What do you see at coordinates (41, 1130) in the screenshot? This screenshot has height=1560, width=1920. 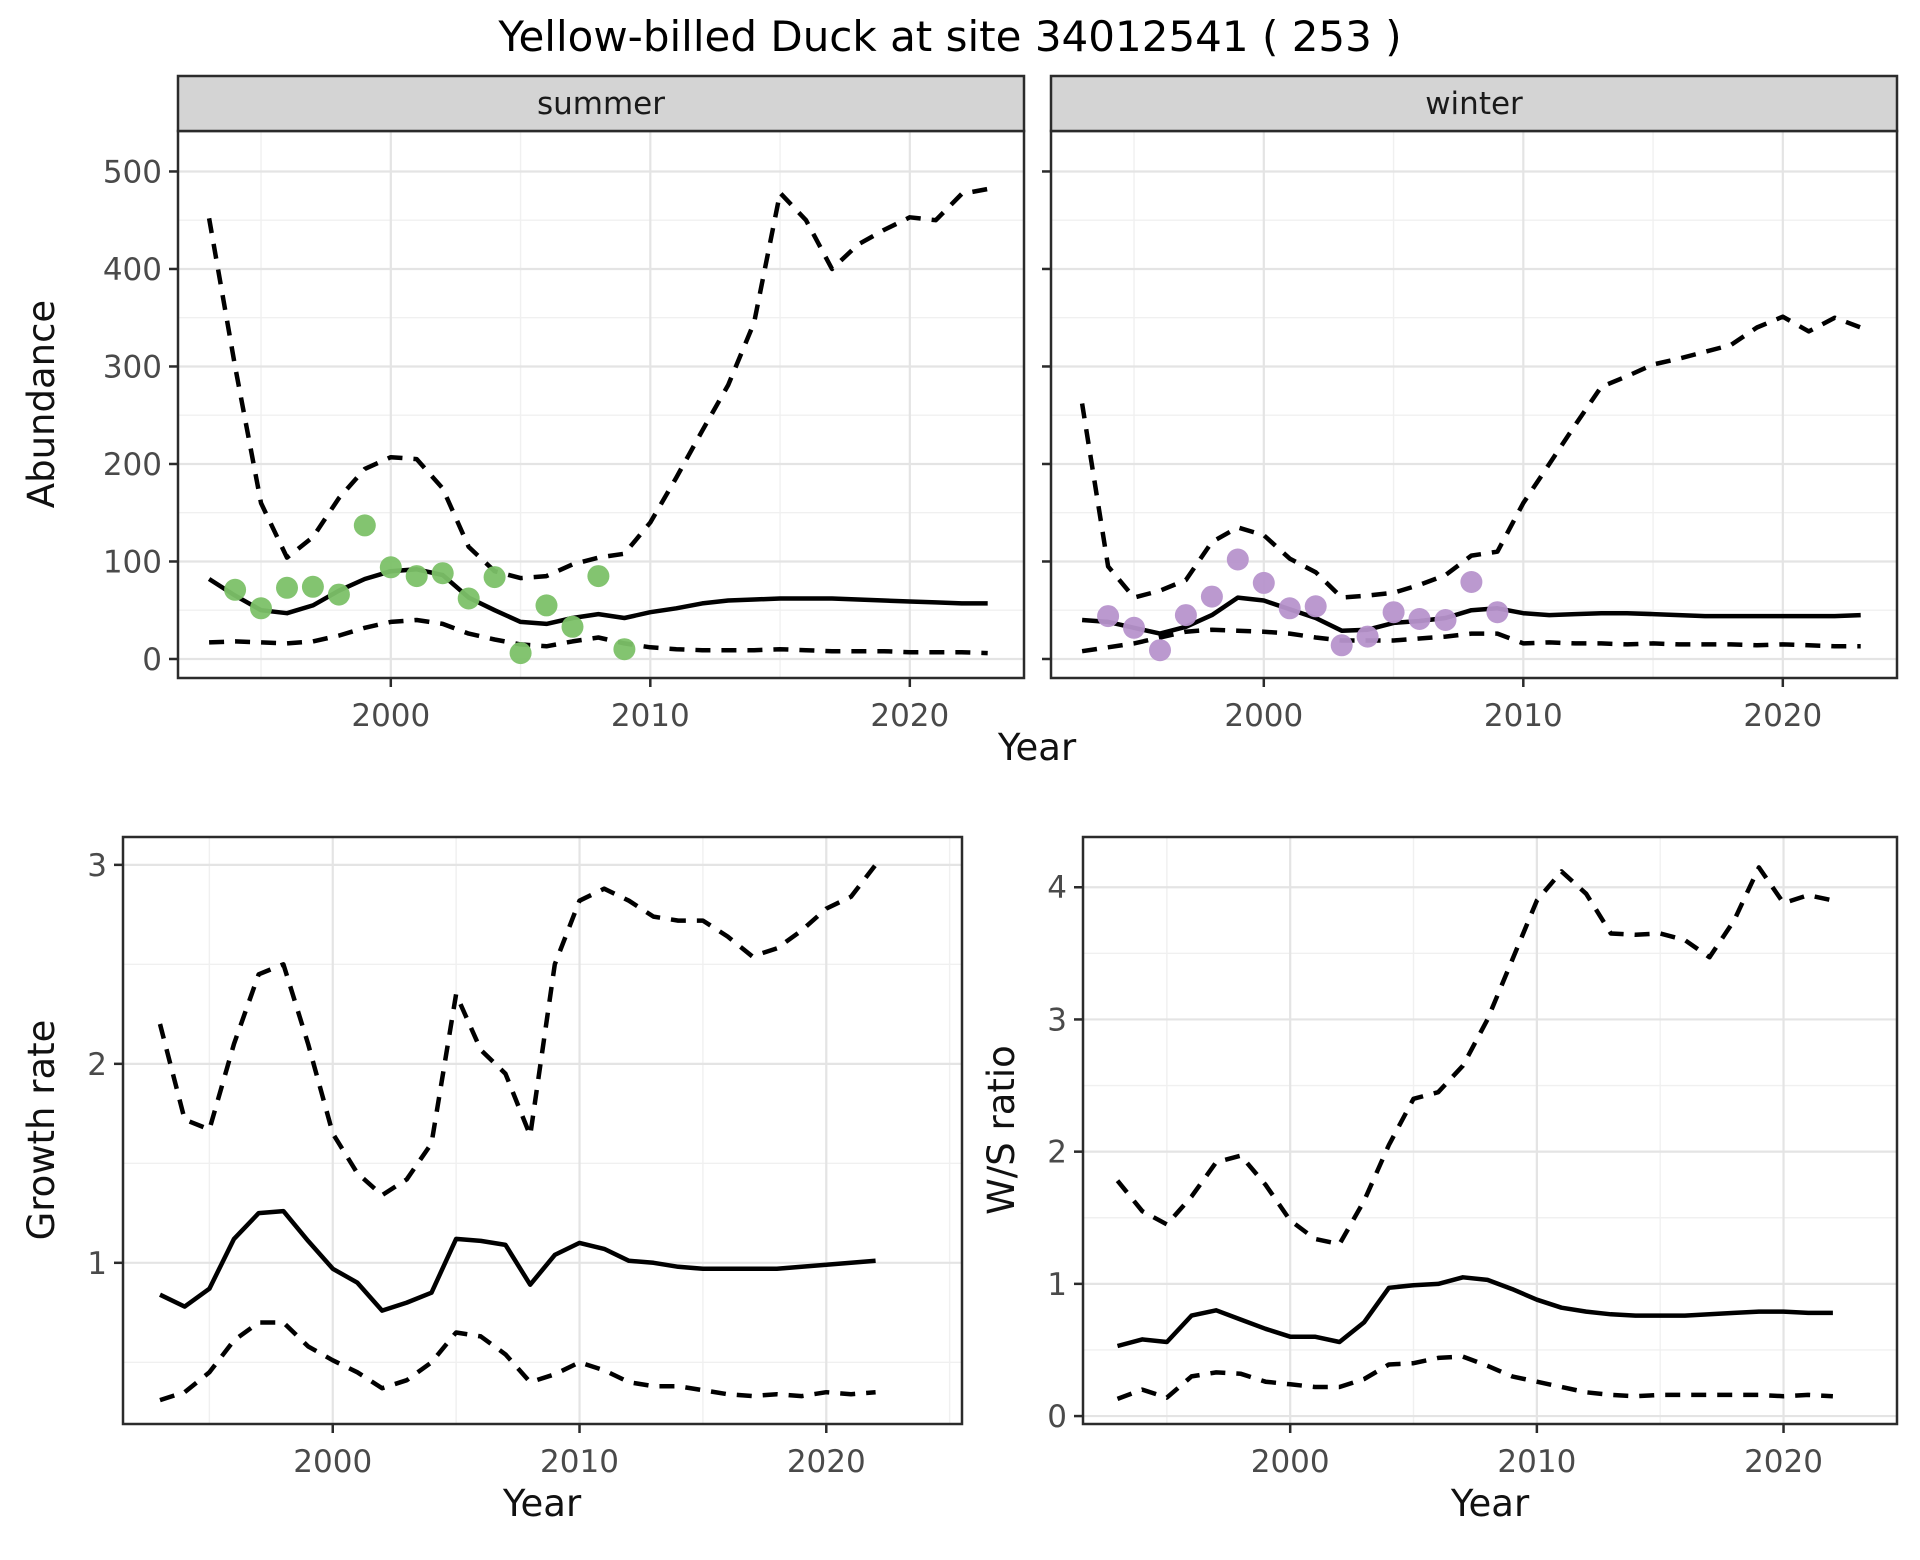 I see `y-axis-title-growth-rate: Growth rate` at bounding box center [41, 1130].